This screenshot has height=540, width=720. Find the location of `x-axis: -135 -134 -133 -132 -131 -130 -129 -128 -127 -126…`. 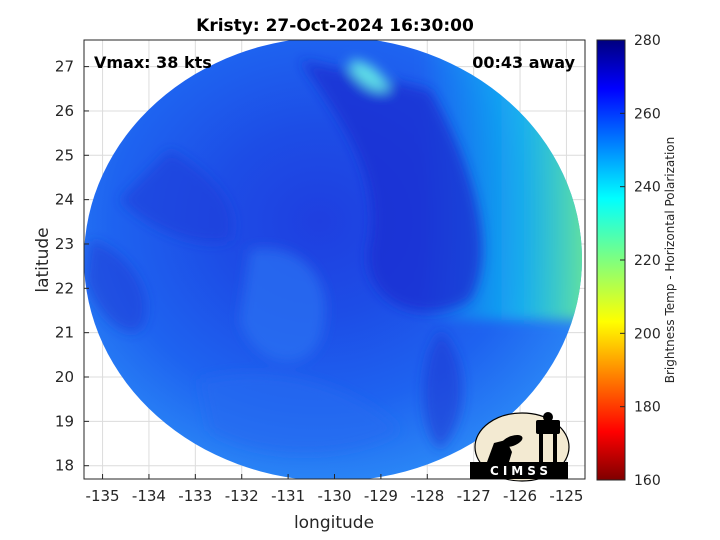

x-axis: -135 -134 -133 -132 -131 -130 -129 -128 -127 -126… is located at coordinates (334, 489).